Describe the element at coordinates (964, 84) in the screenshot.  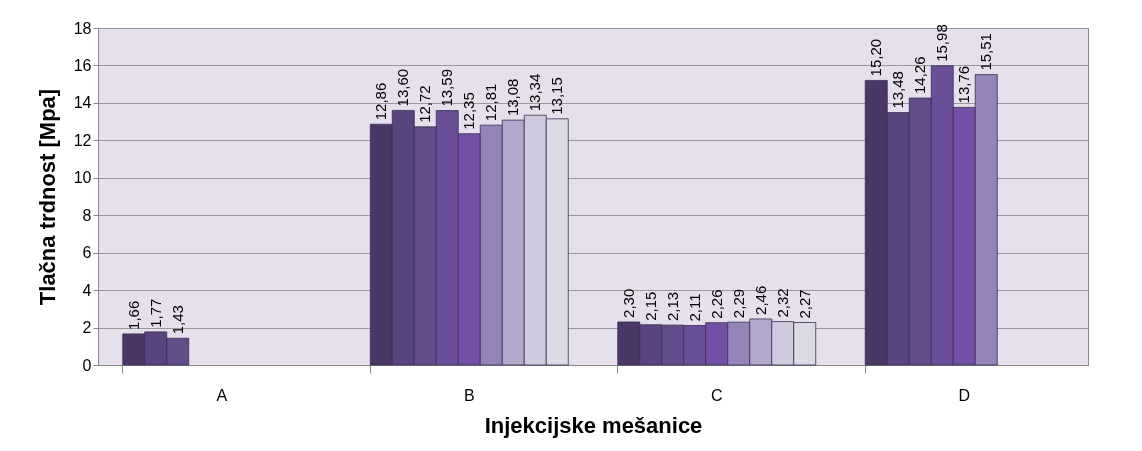
I see `data-label: 13,76` at that location.